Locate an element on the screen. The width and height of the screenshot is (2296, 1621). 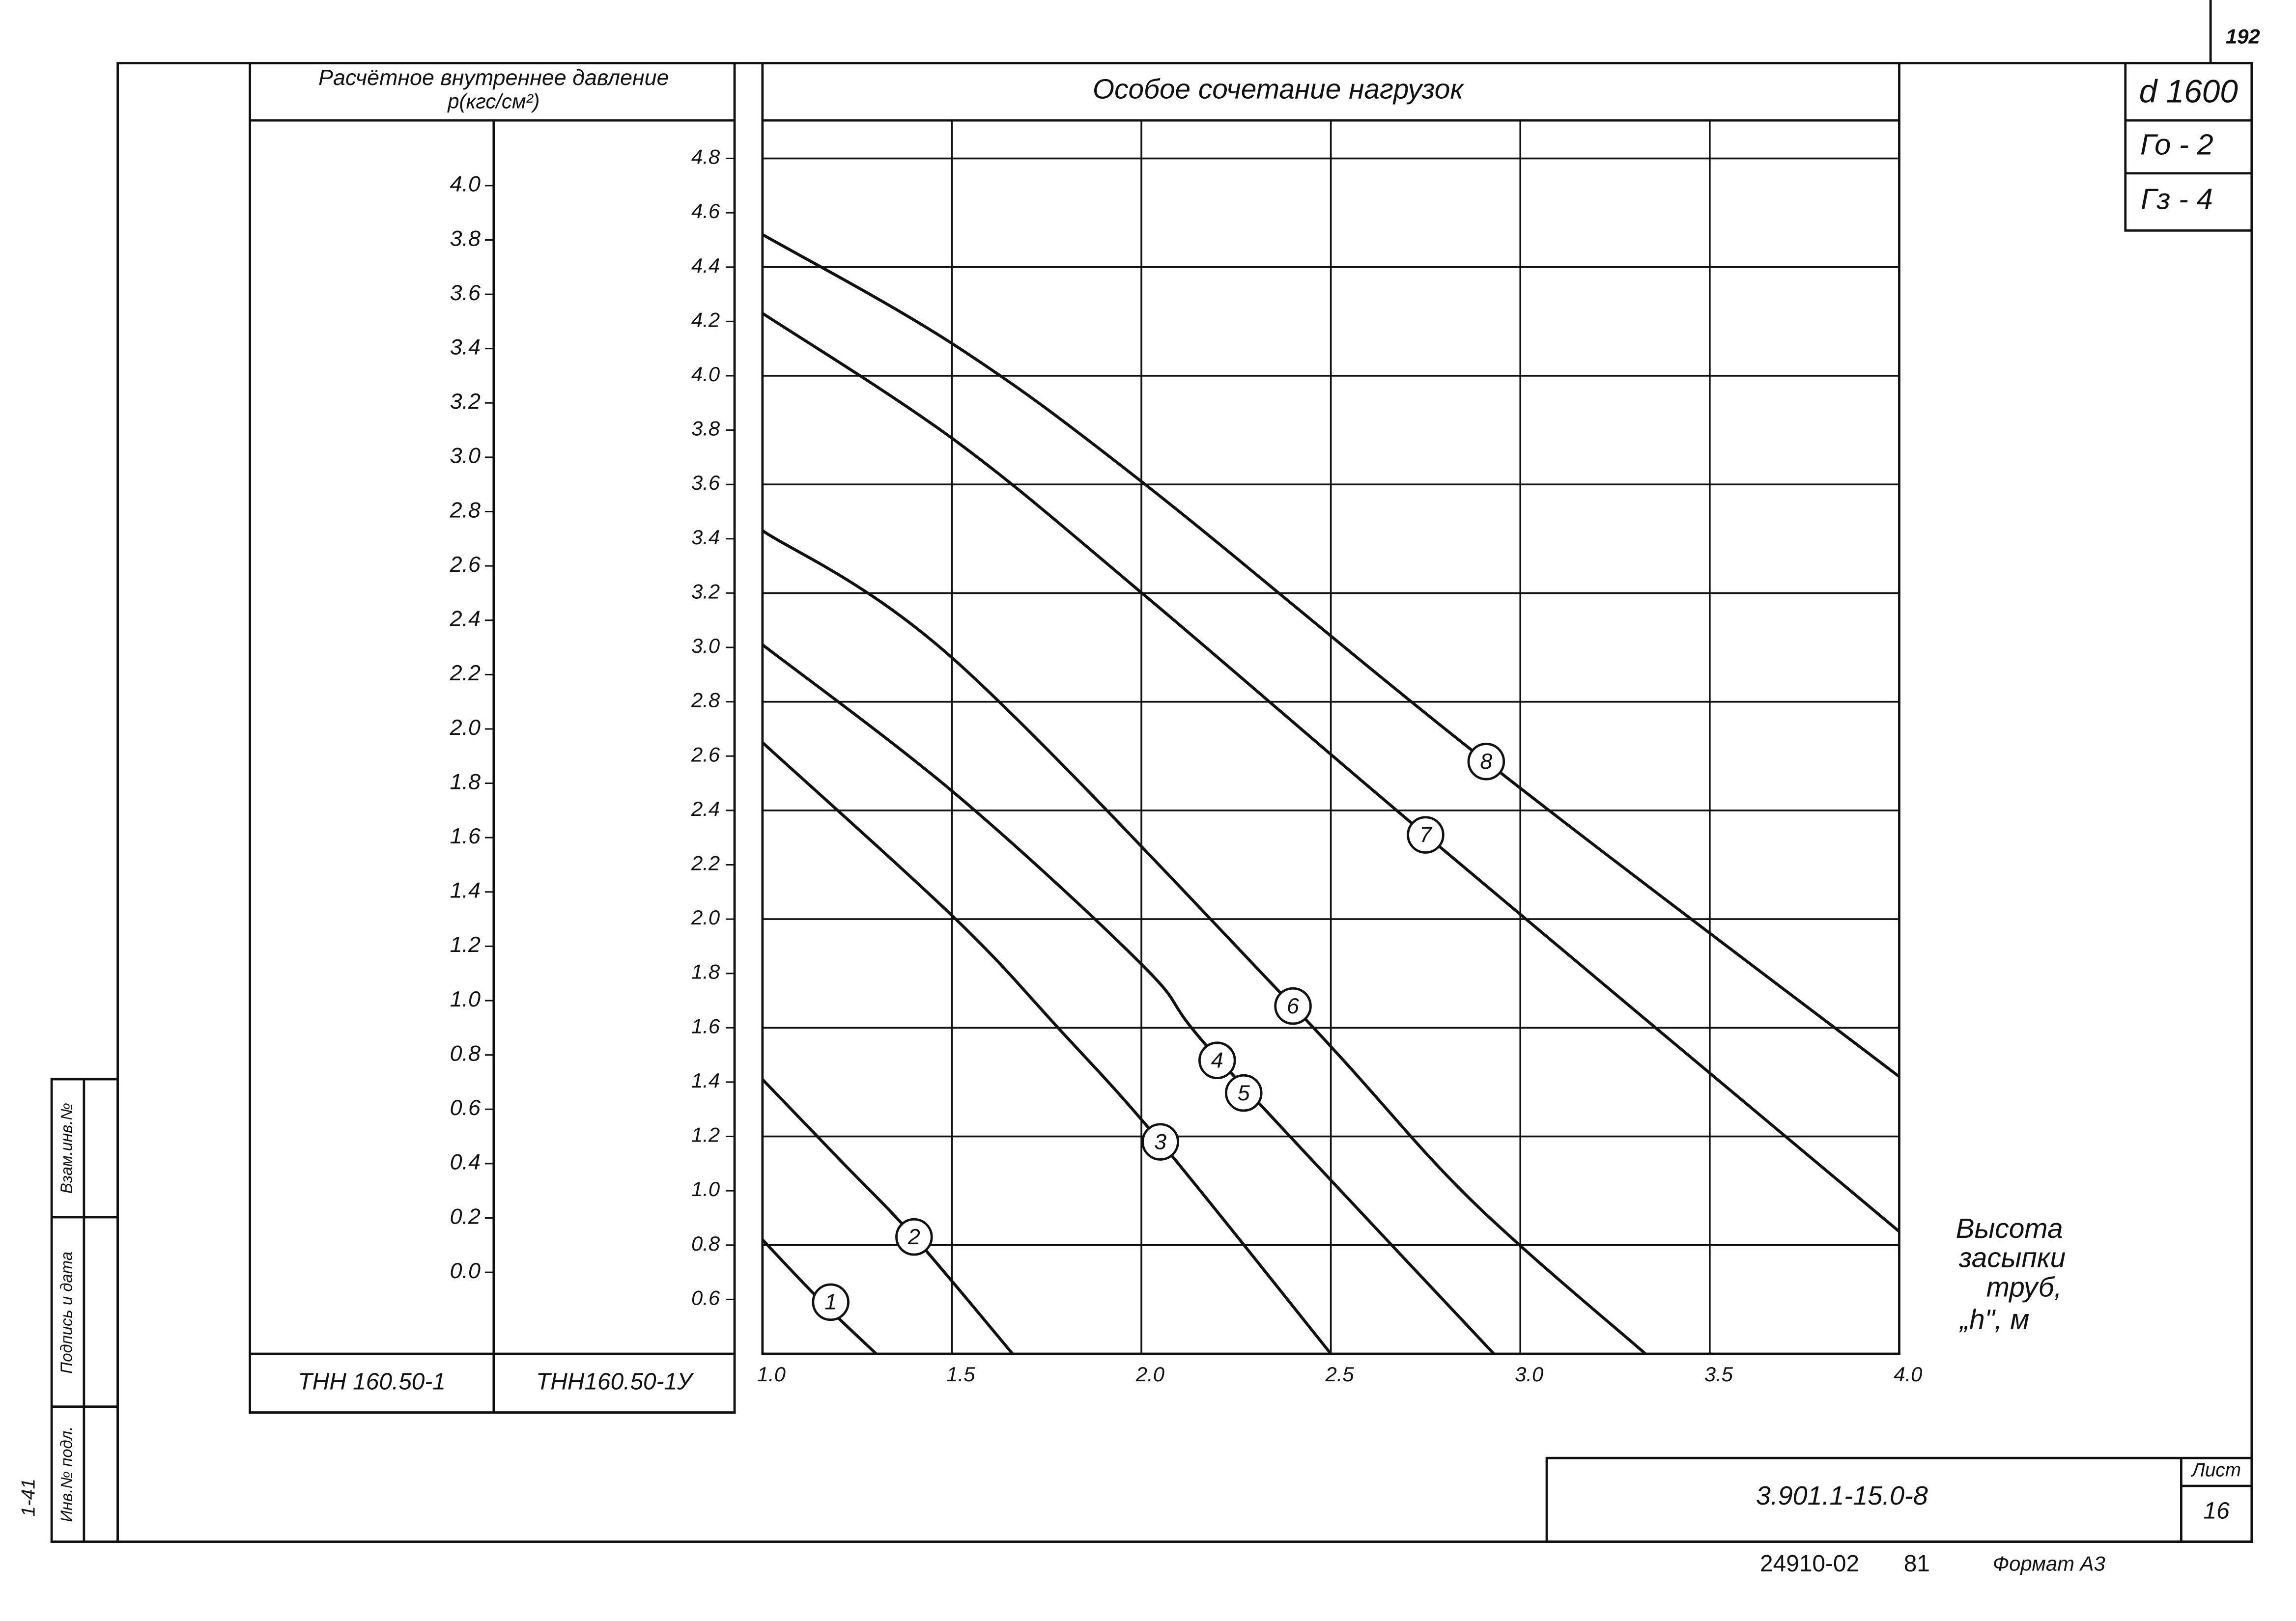
y2-tick-label: 0.6 is located at coordinates (465, 1107).